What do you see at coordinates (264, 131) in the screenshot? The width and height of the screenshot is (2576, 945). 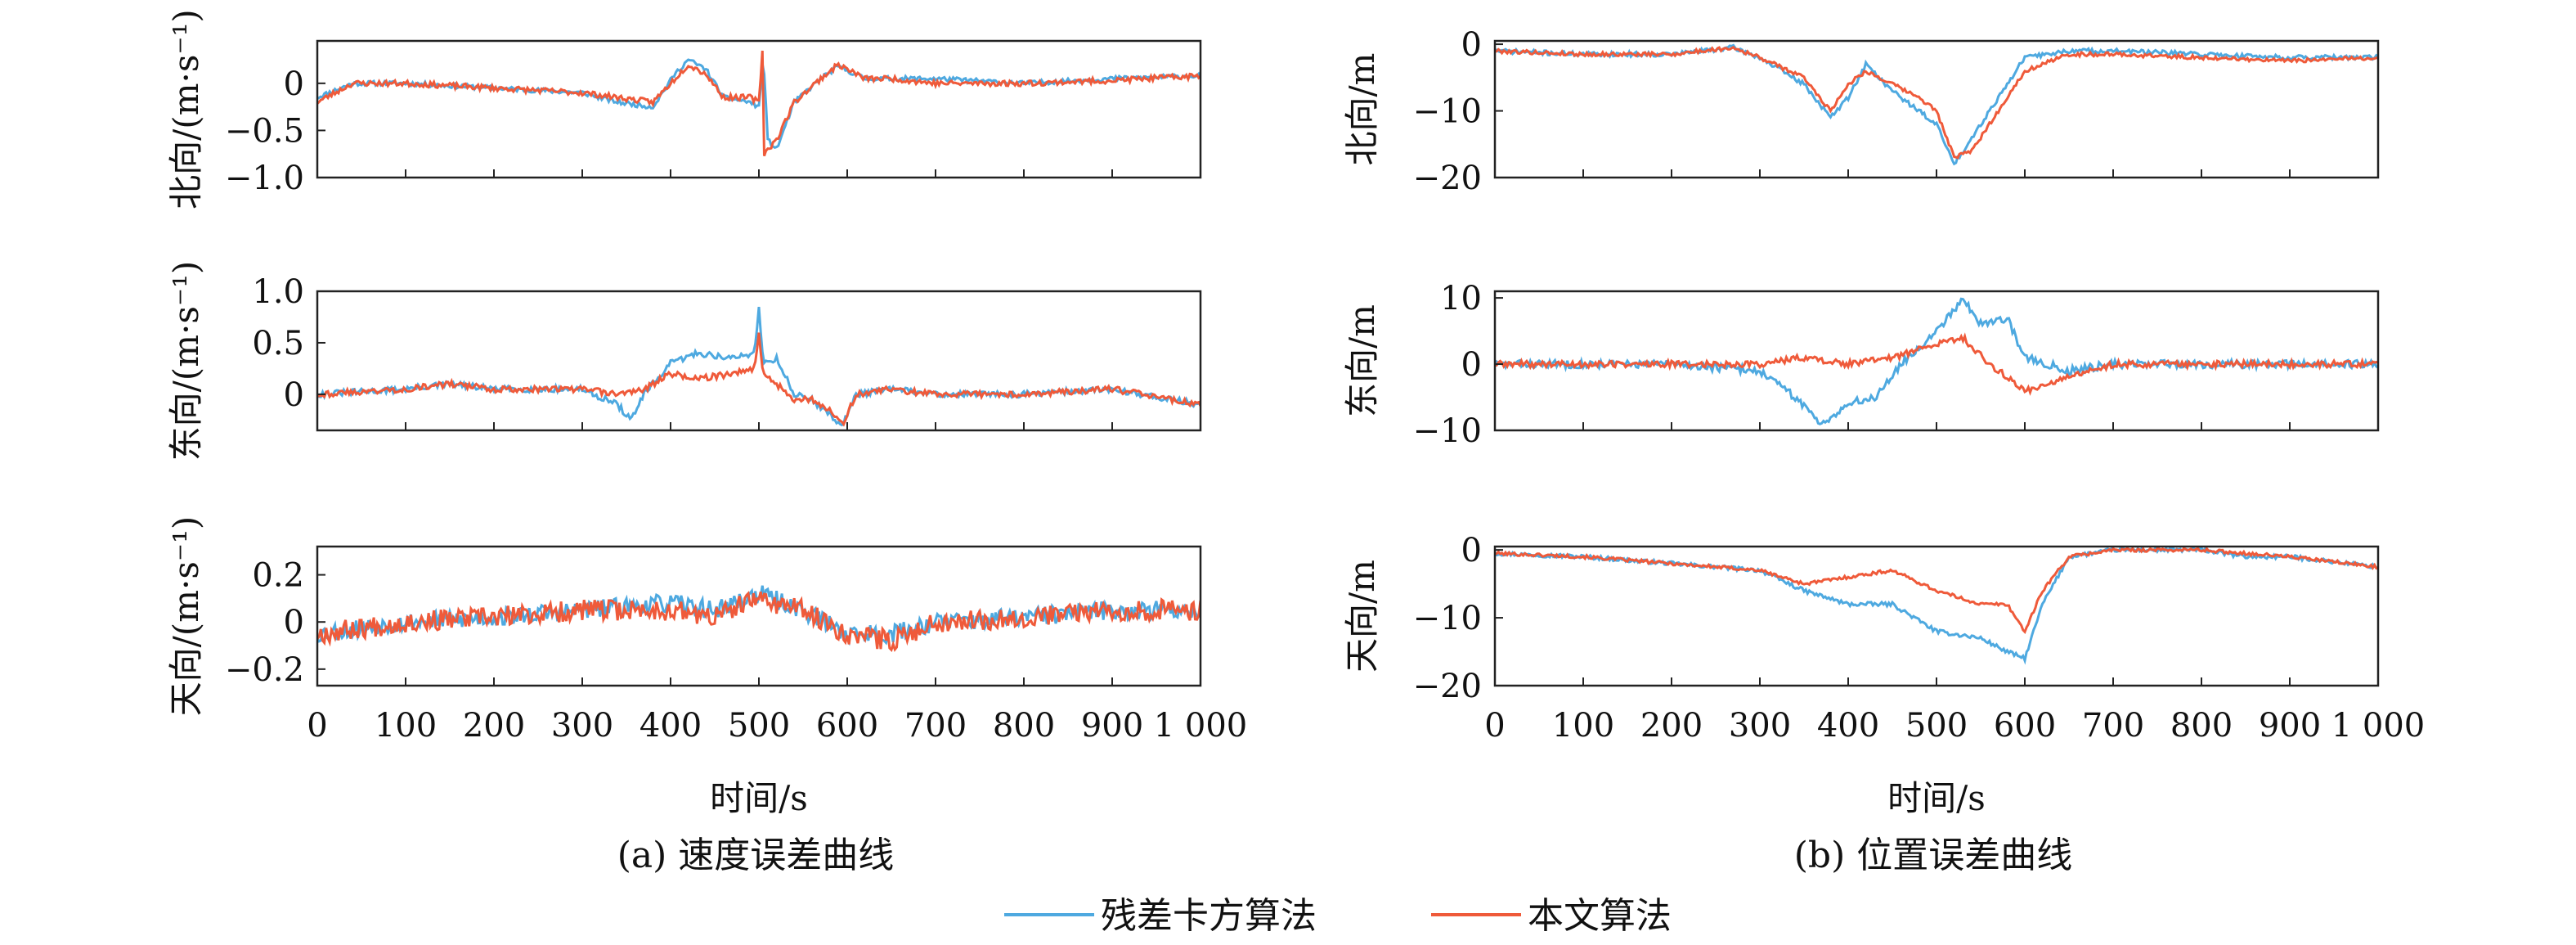 I see `y-tick-label: −0.5` at bounding box center [264, 131].